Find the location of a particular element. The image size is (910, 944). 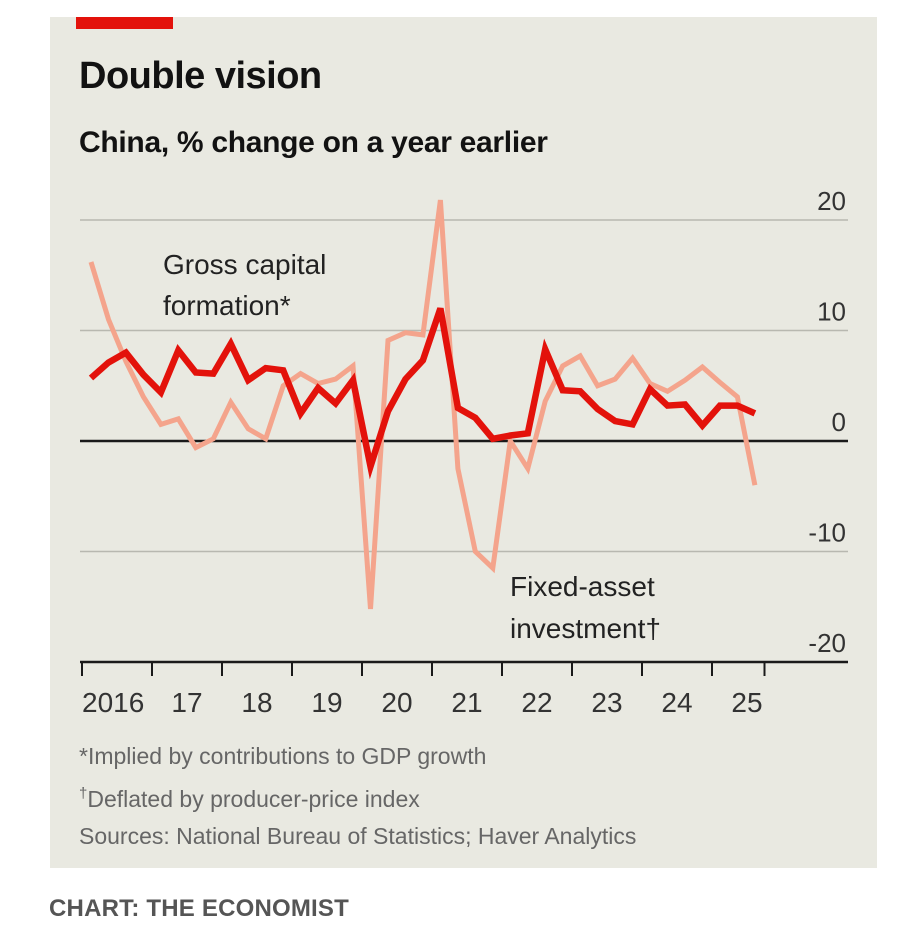

x-tick-label: 18 is located at coordinates (256, 702).